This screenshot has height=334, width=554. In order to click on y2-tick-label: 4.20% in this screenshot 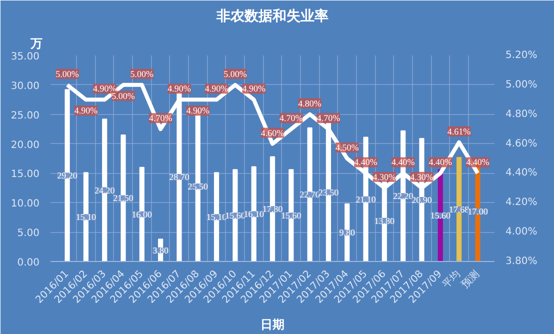, I will do `click(522, 202)`.